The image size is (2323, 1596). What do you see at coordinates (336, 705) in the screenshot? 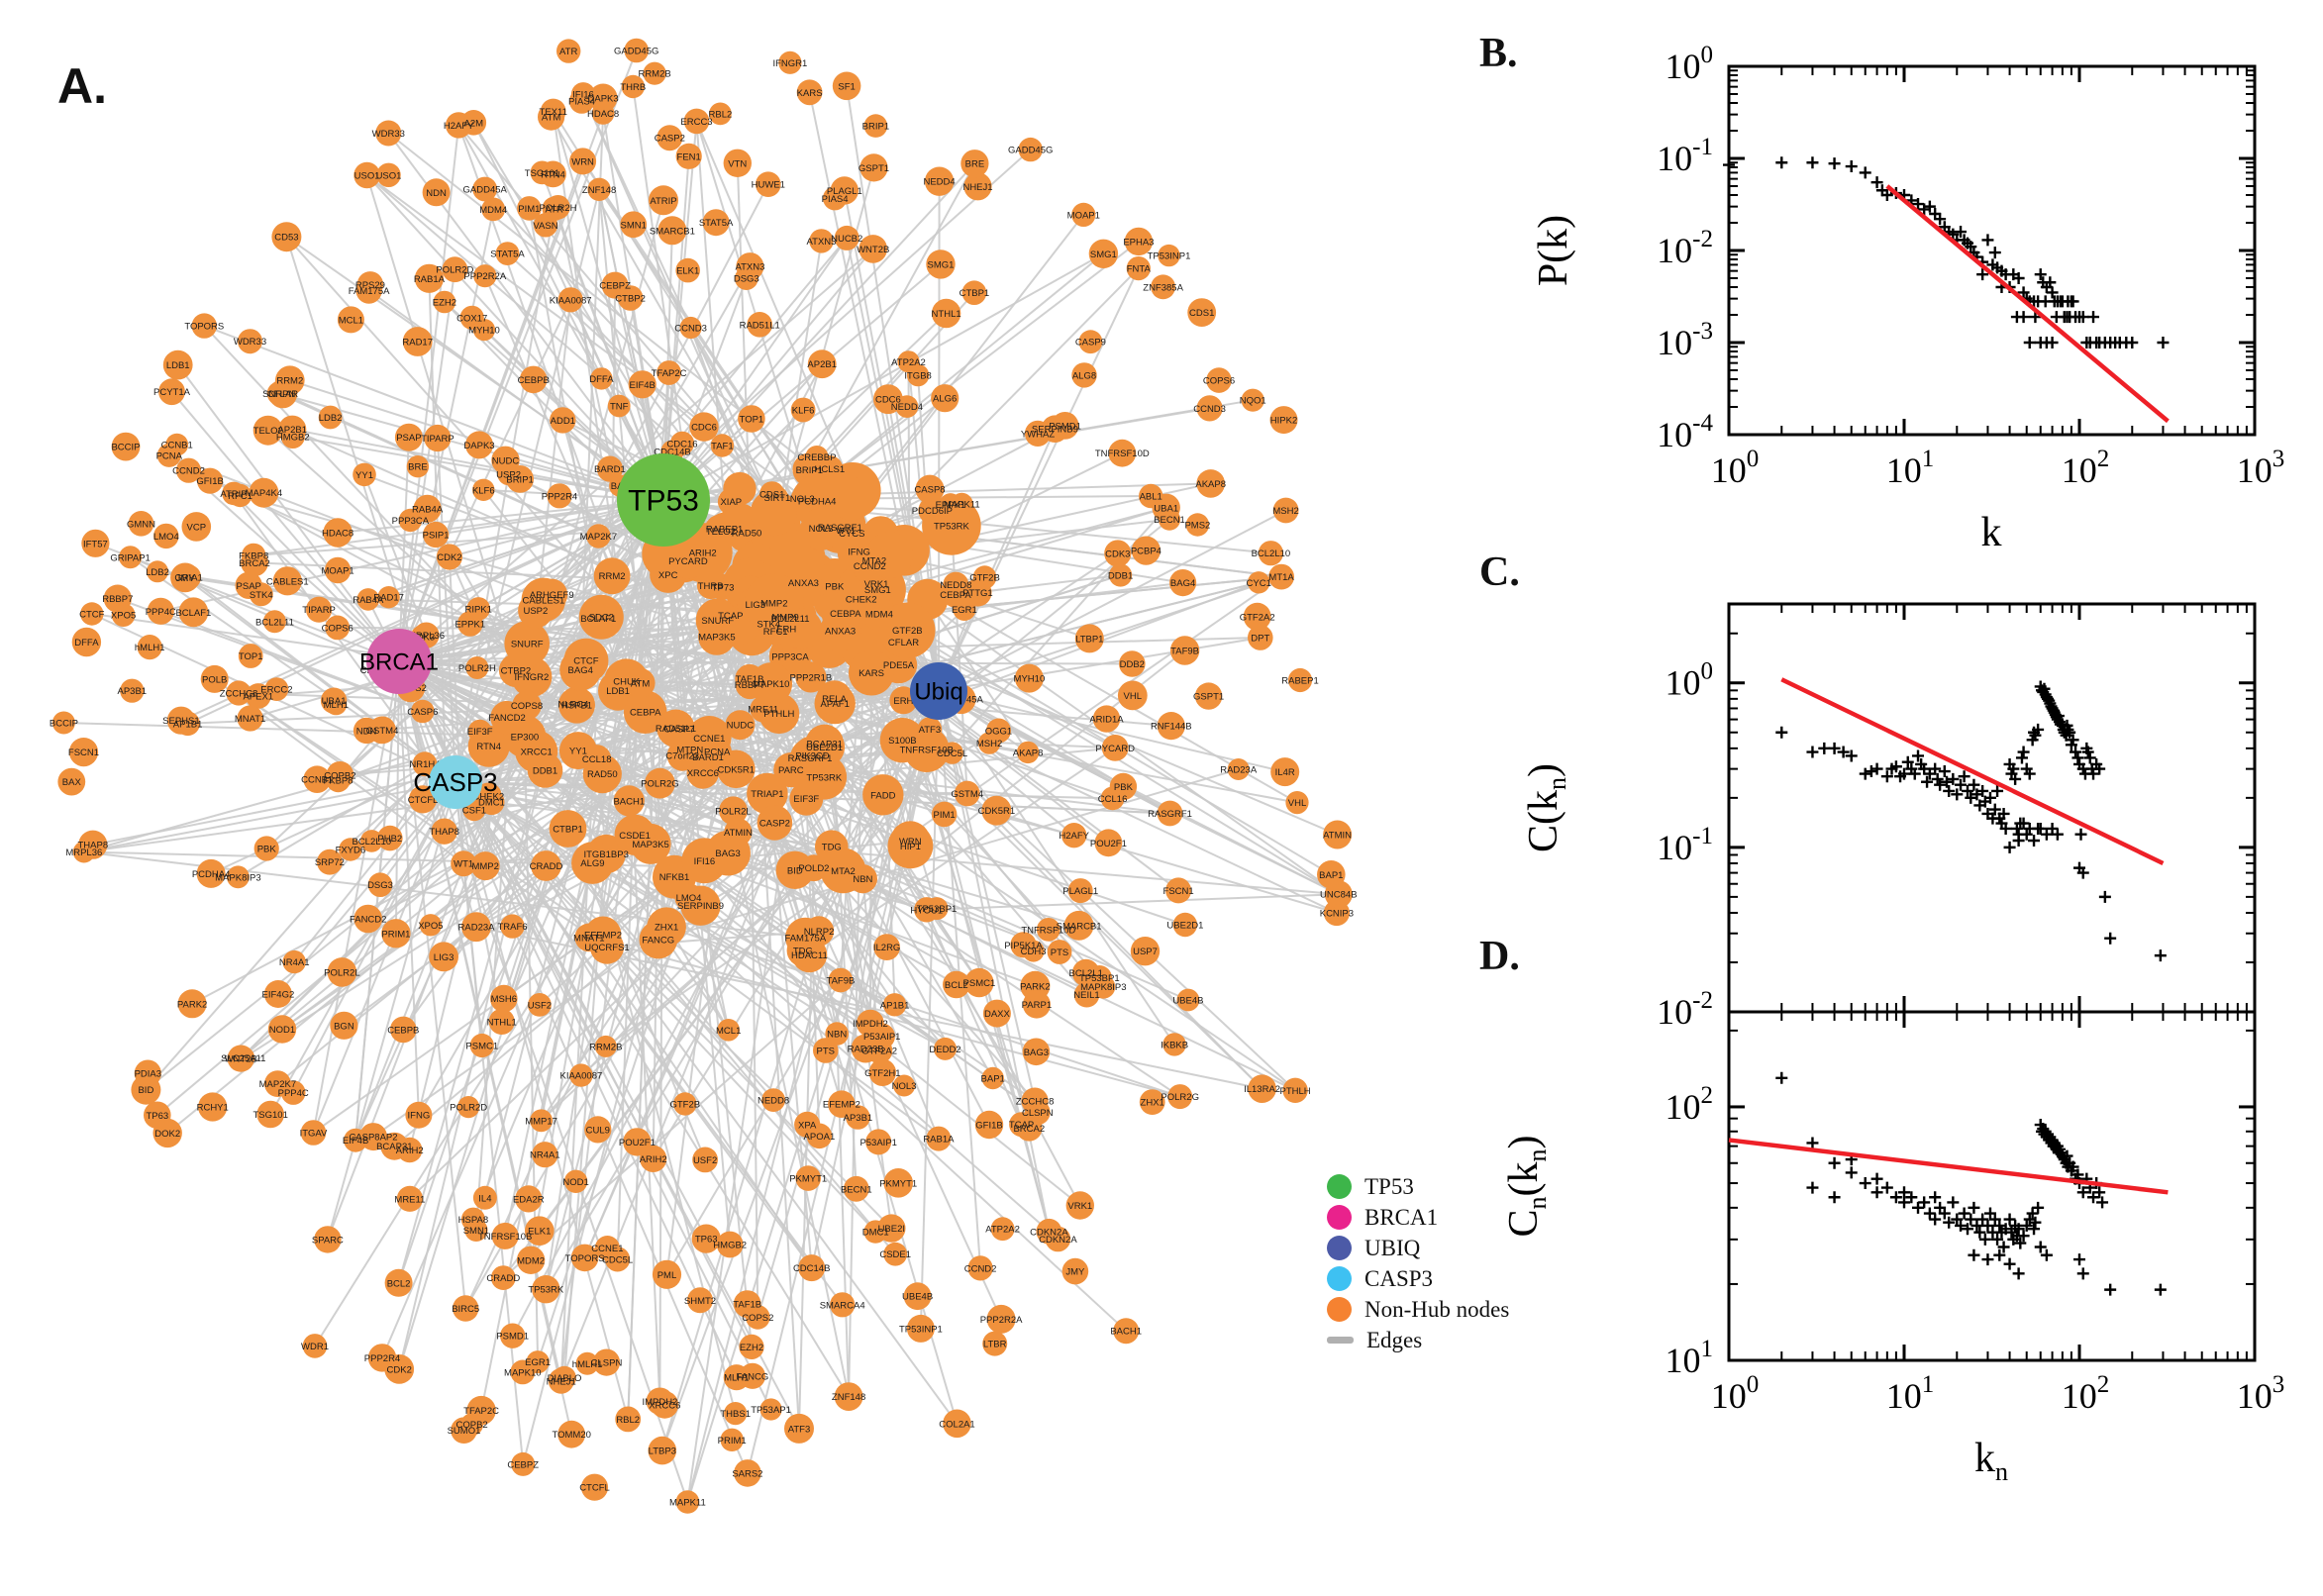
I see `network-node-label: MLH1` at bounding box center [336, 705].